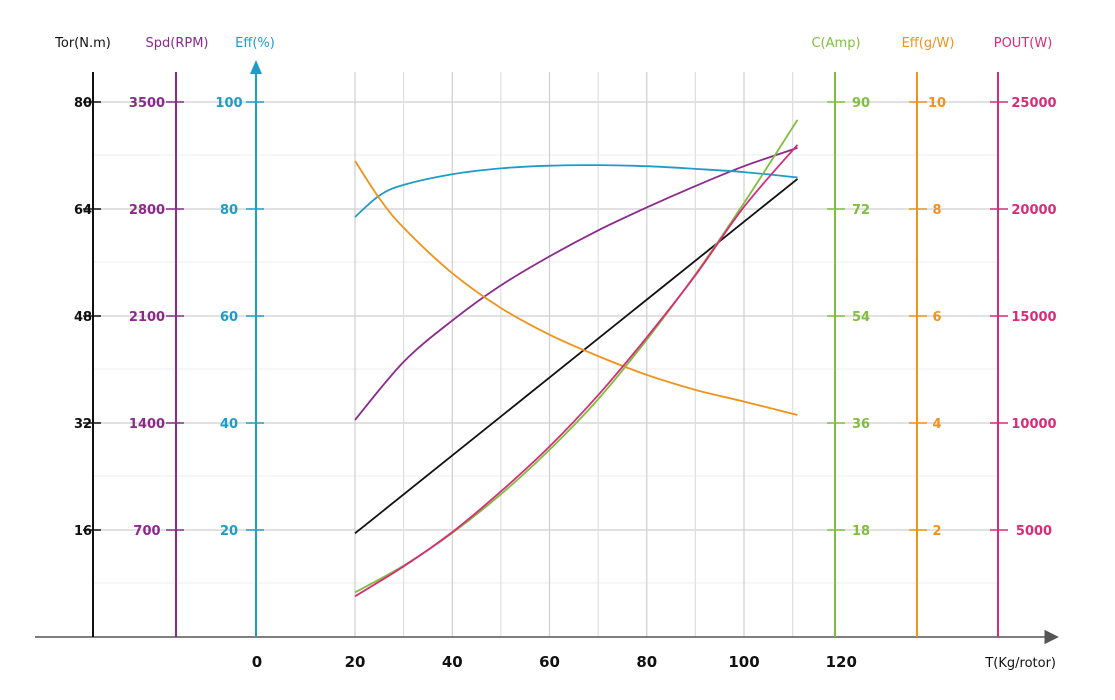 This screenshot has height=700, width=1115. What do you see at coordinates (1023, 43) in the screenshot?
I see `axis-title-pout: POUT(W)` at bounding box center [1023, 43].